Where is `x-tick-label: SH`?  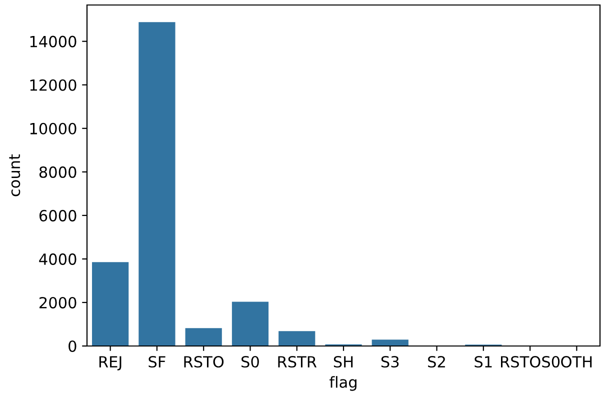 x-tick-label: SH is located at coordinates (343, 362).